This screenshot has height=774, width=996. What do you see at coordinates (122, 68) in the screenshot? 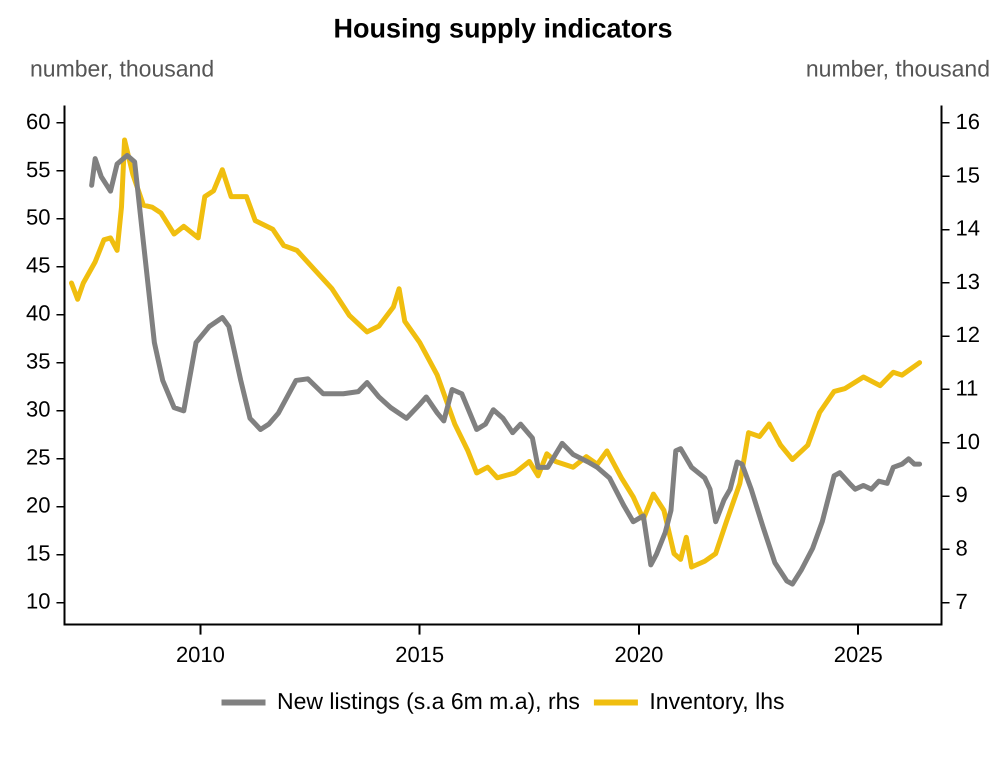
I see `y-axis-title: number, thousand` at bounding box center [122, 68].